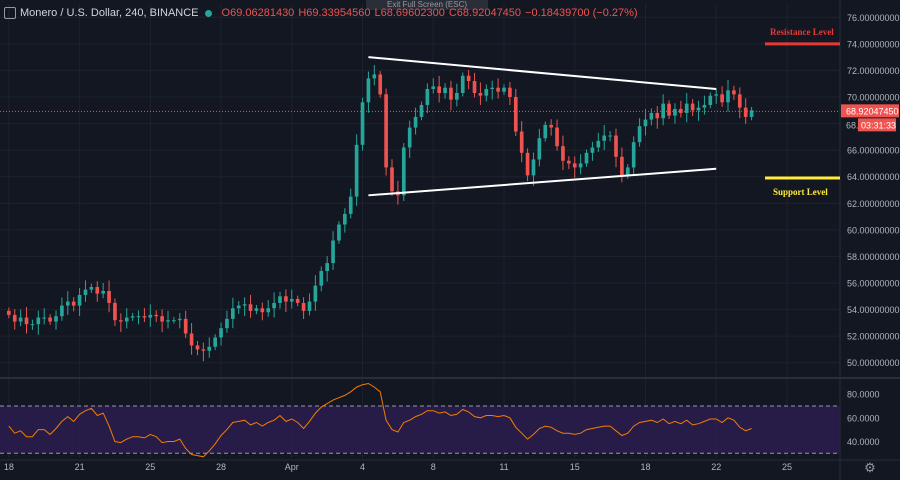 The image size is (900, 480). I want to click on triangle-upper-trendline, so click(542, 73).